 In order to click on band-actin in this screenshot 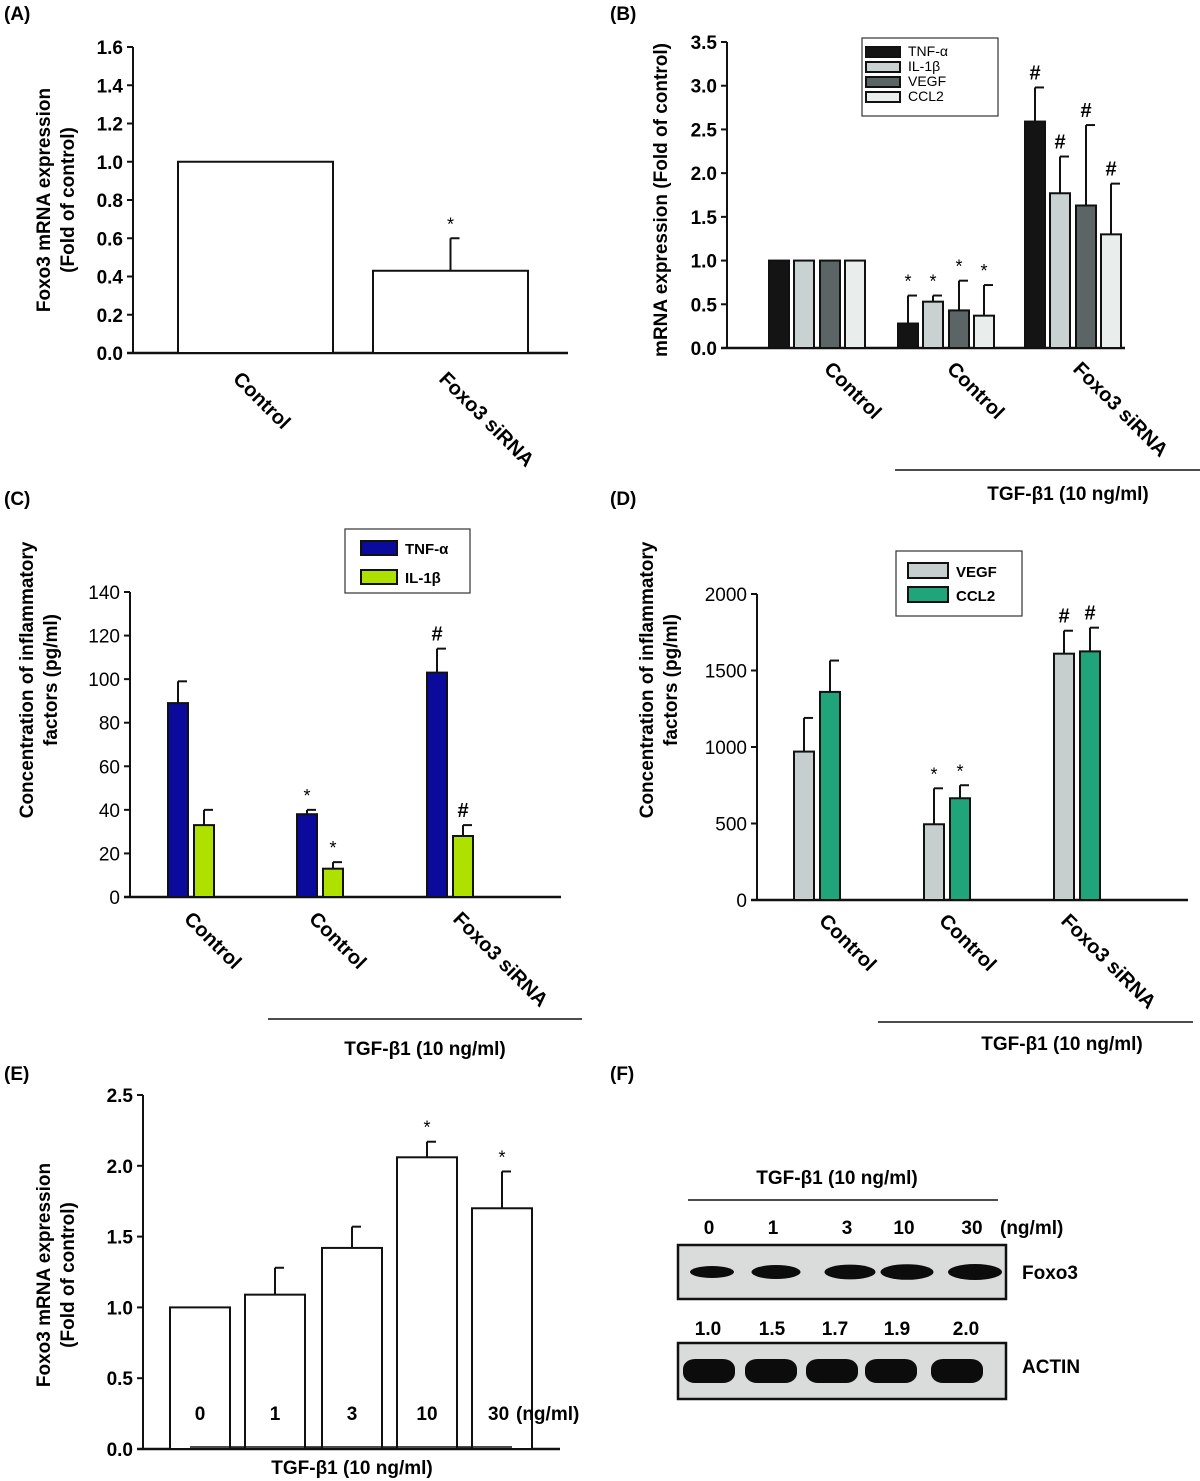, I will do `click(832, 1371)`.